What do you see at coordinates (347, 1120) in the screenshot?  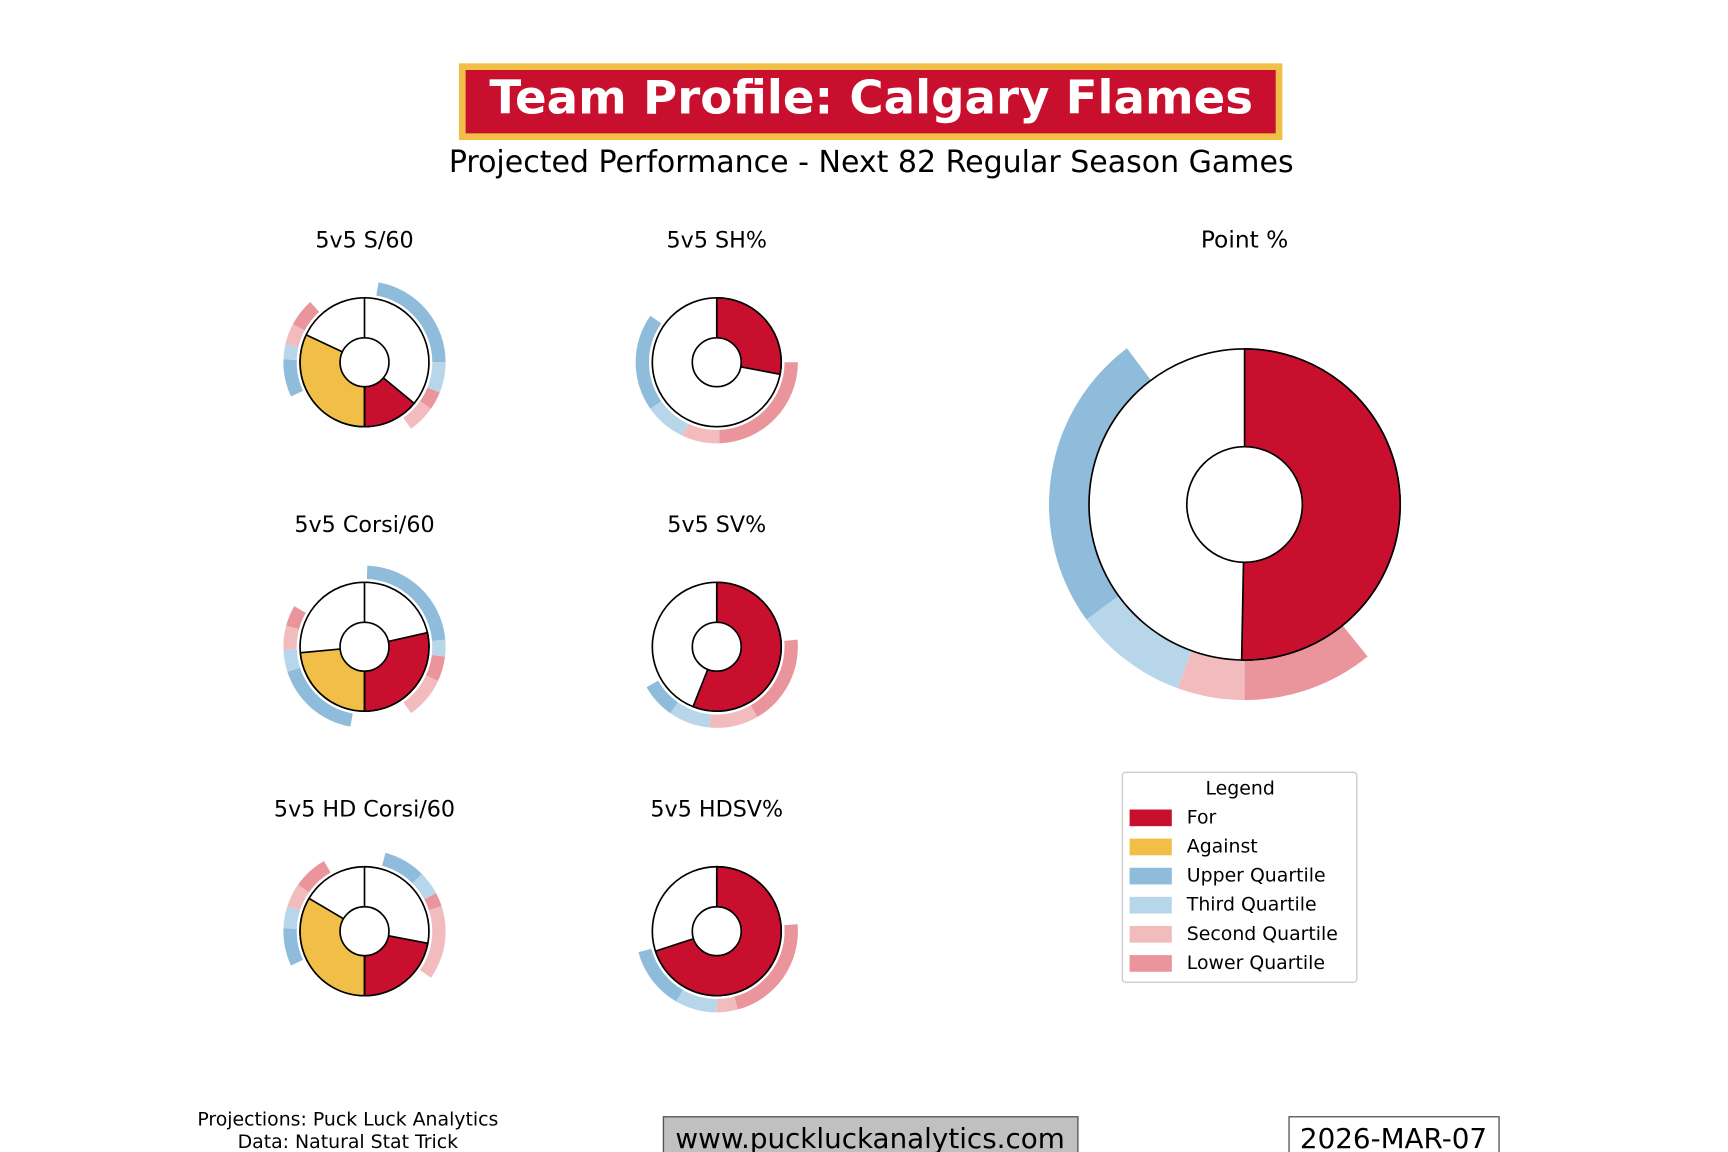 I see `credit: Projections: Puck Luck Analytics` at bounding box center [347, 1120].